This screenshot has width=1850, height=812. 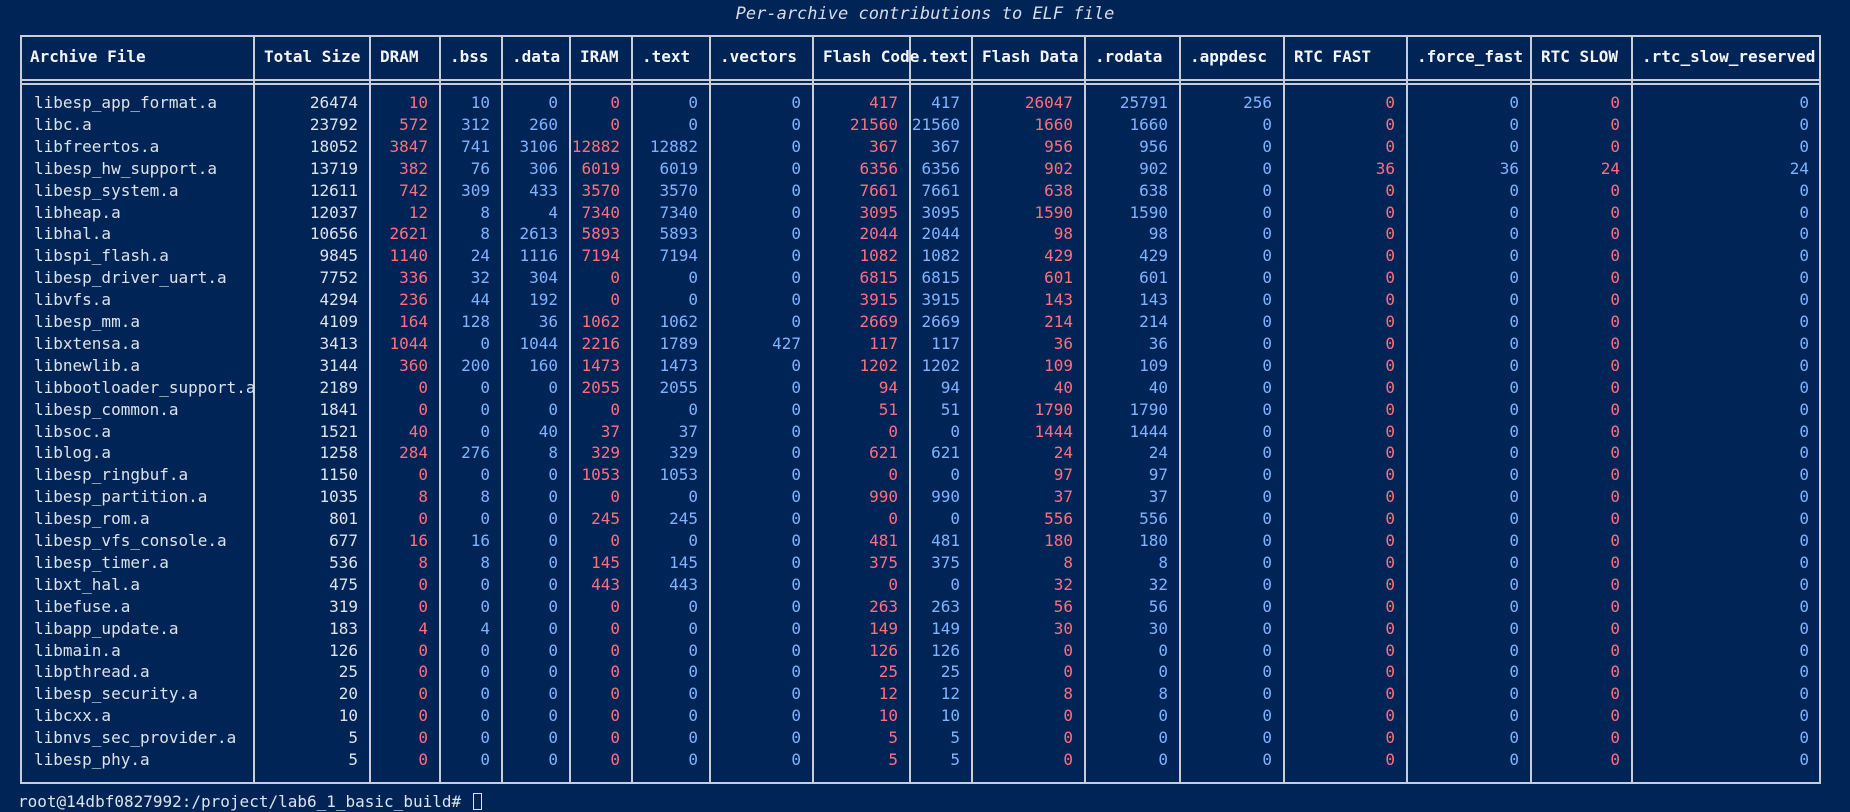 What do you see at coordinates (312, 56) in the screenshot?
I see `column-header-total: Total Size` at bounding box center [312, 56].